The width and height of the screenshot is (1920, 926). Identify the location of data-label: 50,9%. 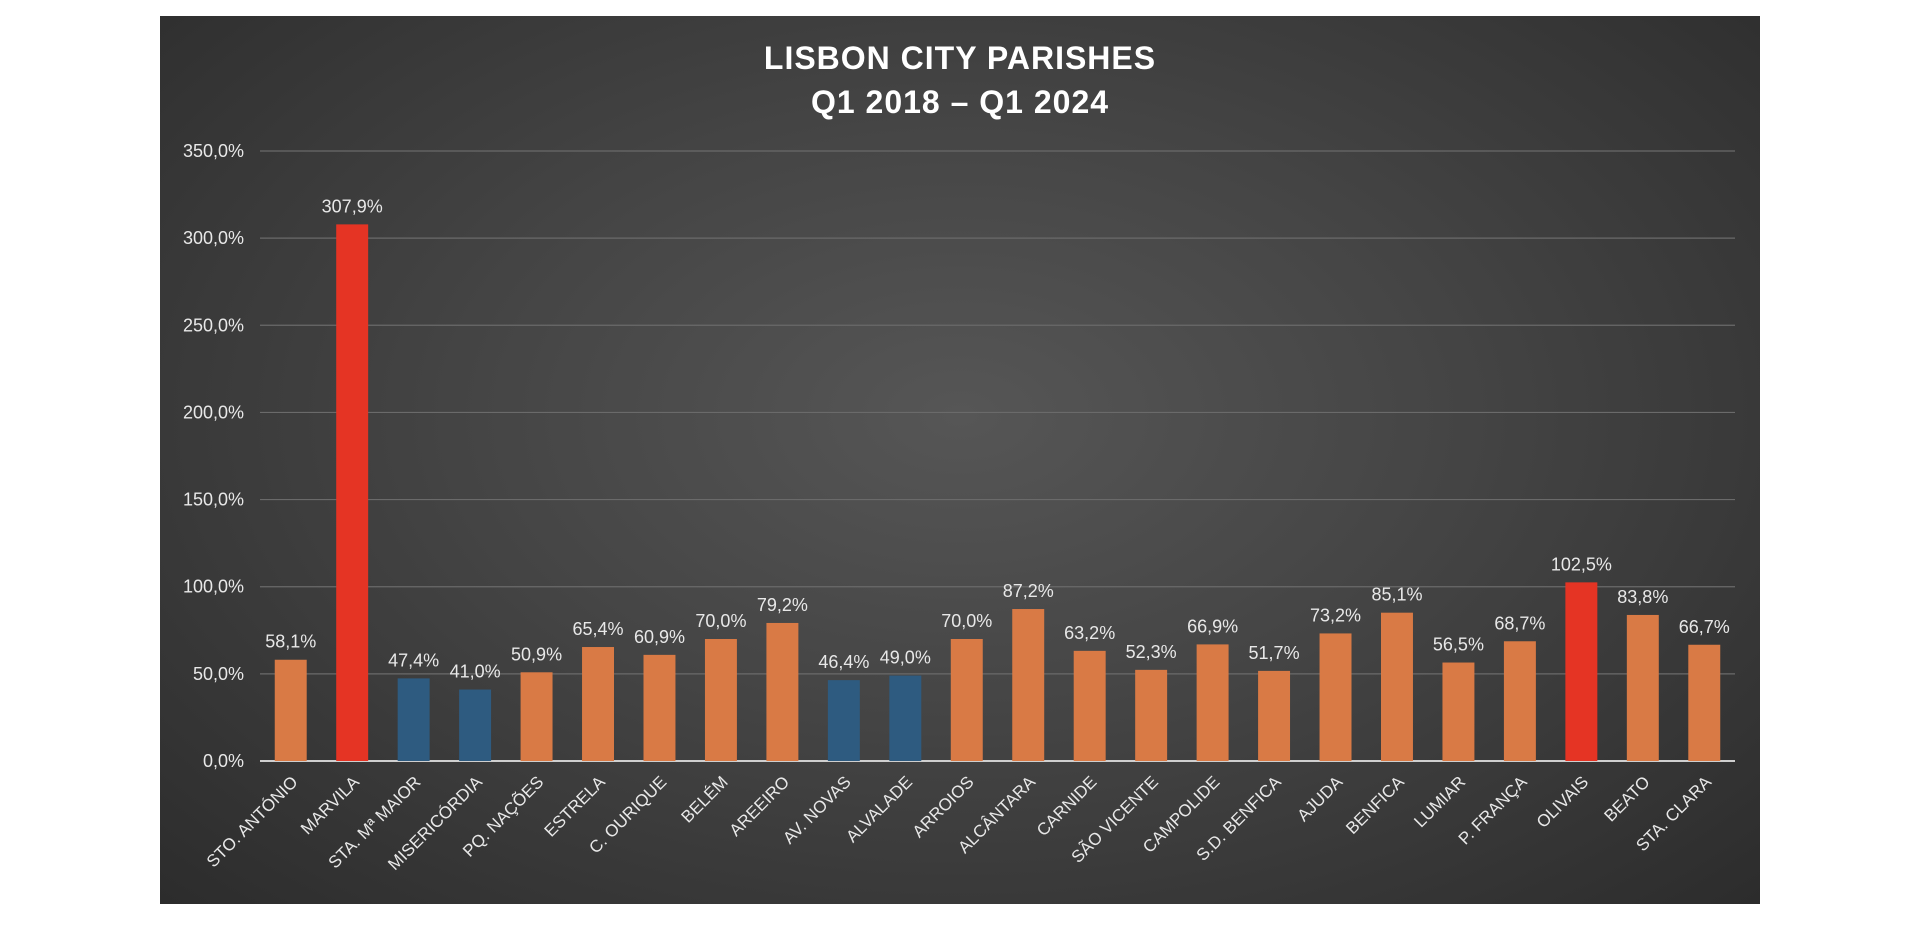
(536, 654).